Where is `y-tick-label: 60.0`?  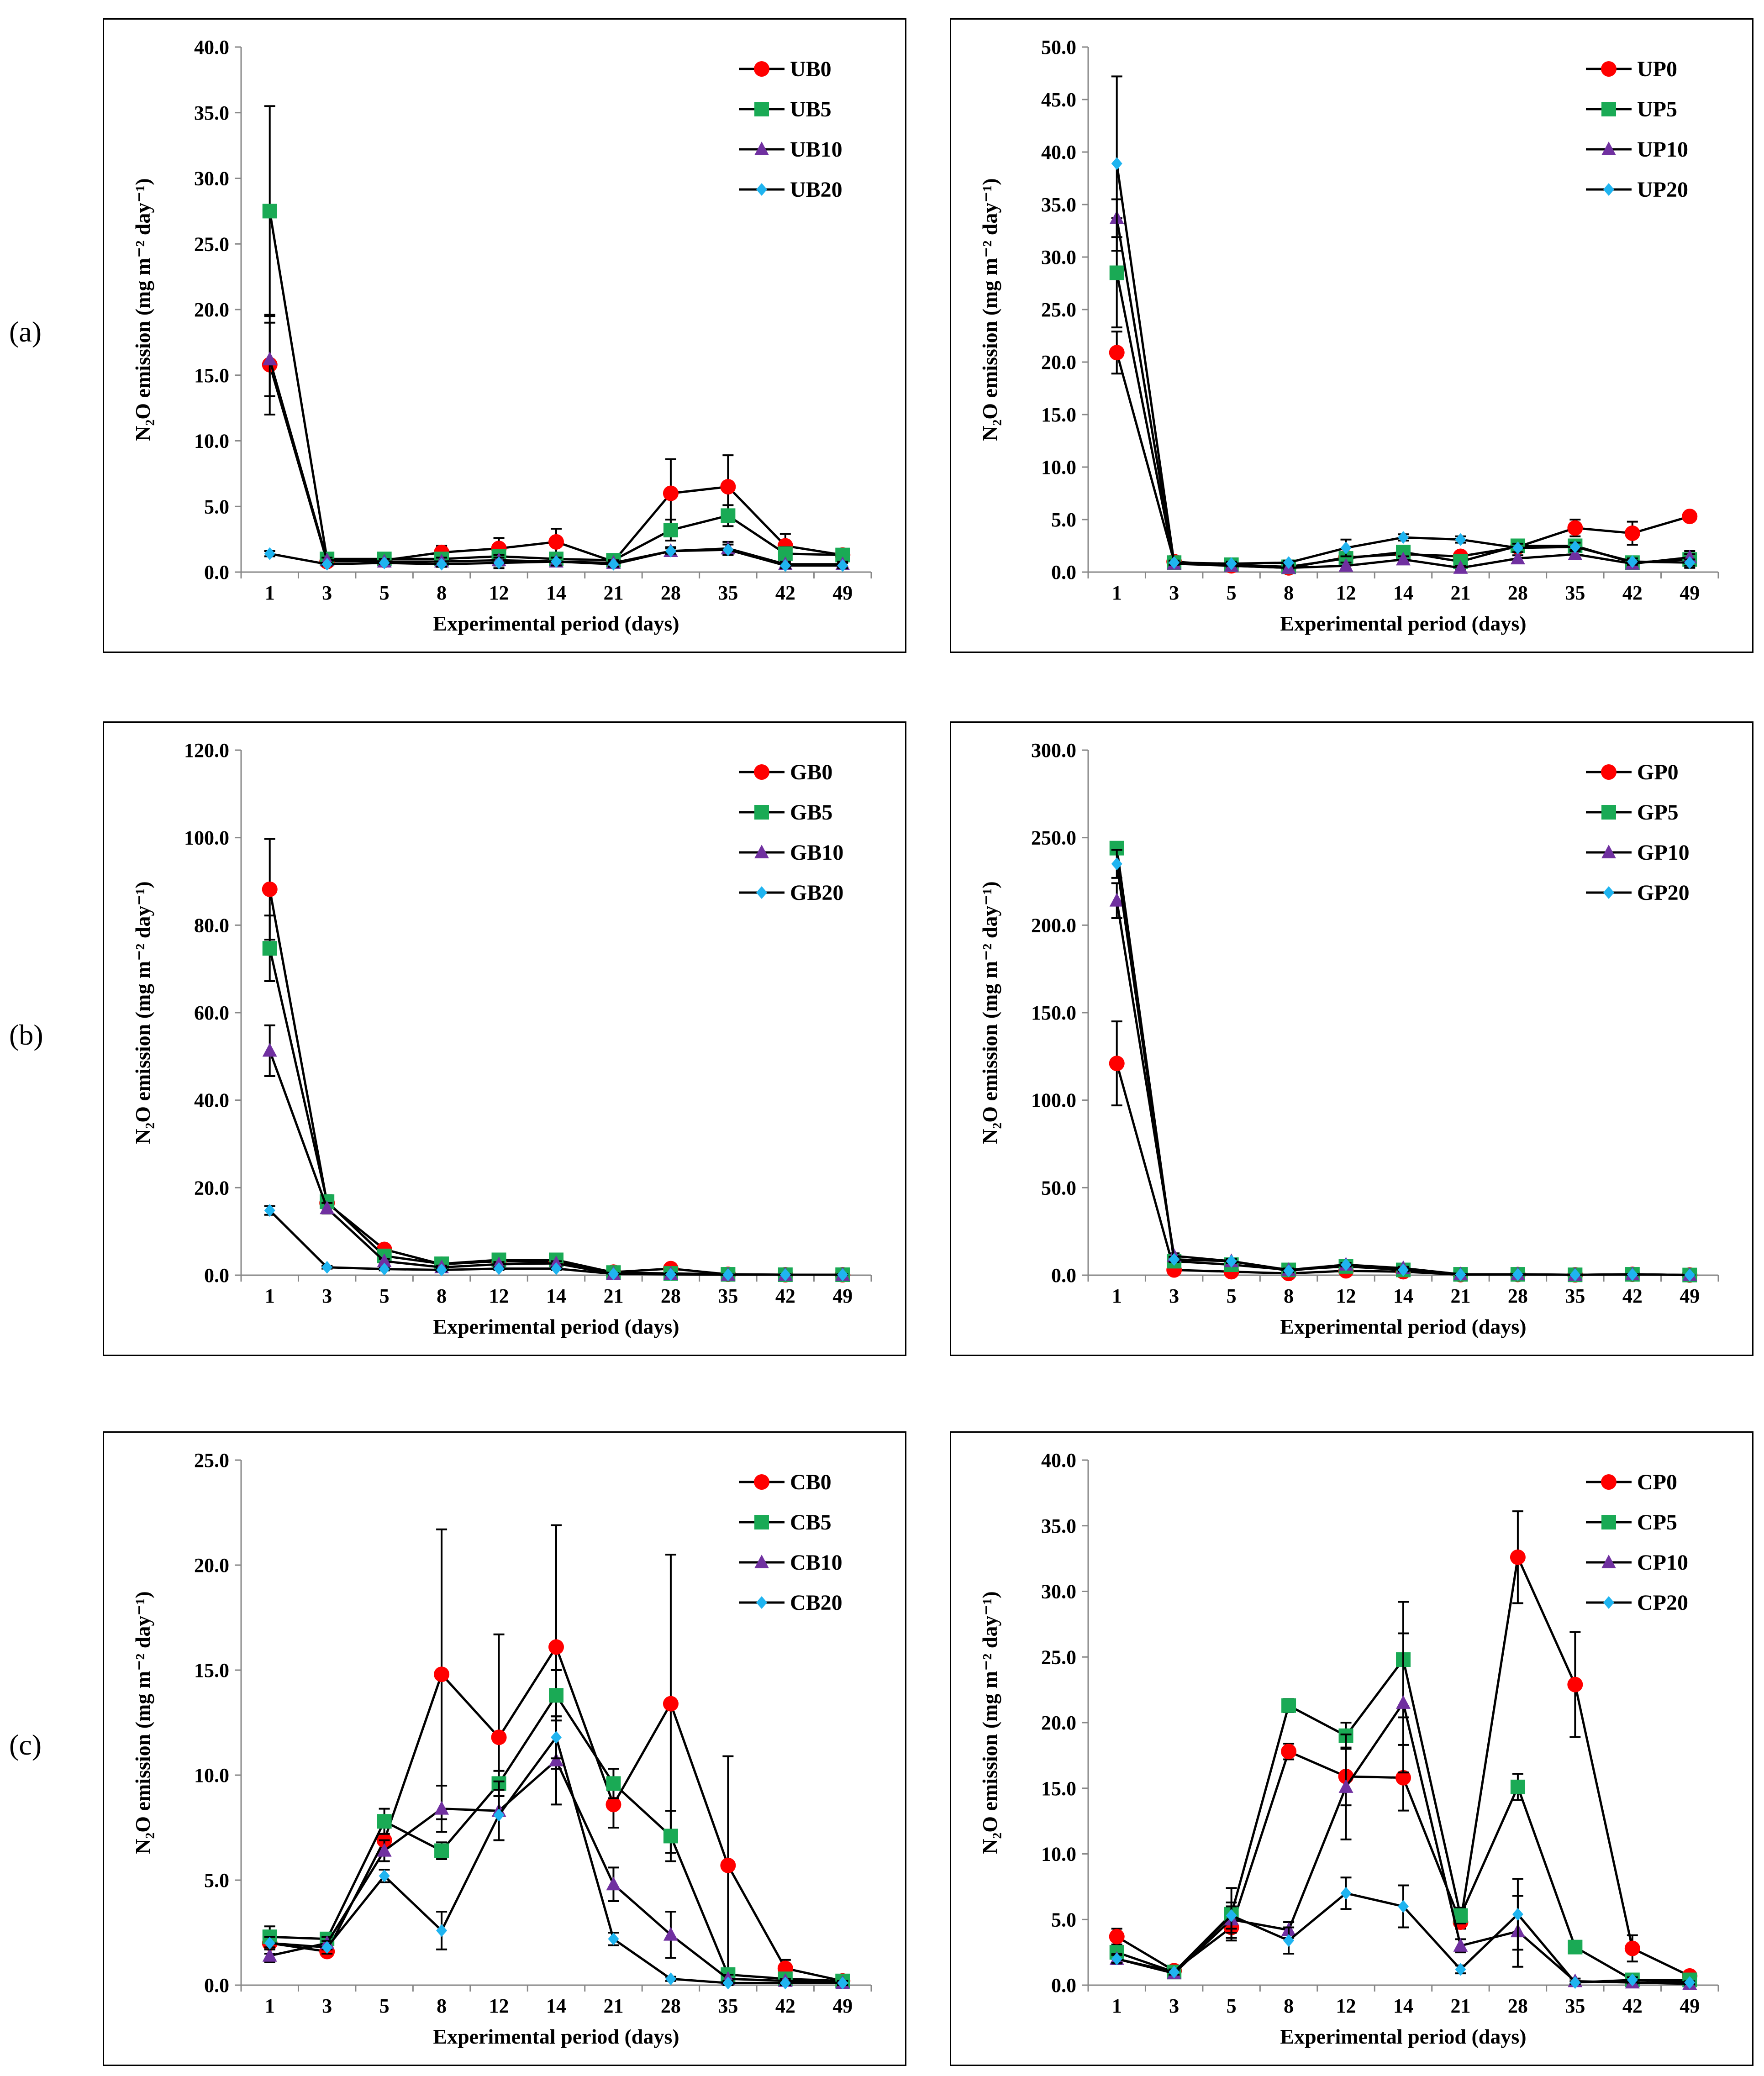
y-tick-label: 60.0 is located at coordinates (211, 1013).